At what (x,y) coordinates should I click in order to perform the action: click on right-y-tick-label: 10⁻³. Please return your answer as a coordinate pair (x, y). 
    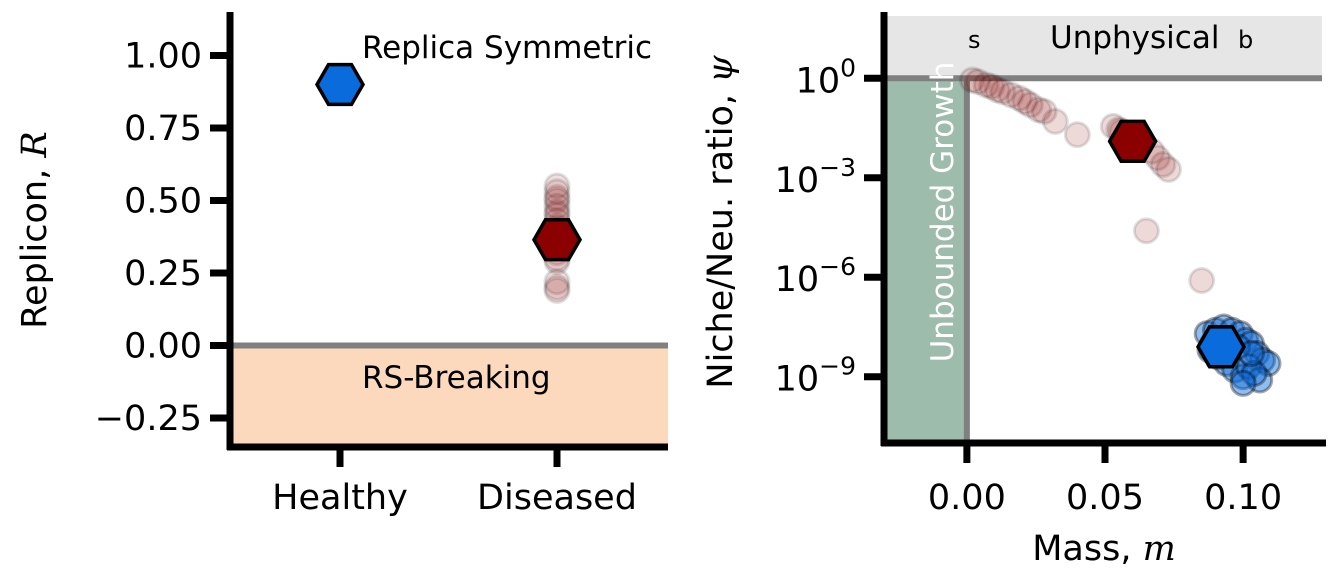
    Looking at the image, I should click on (815, 177).